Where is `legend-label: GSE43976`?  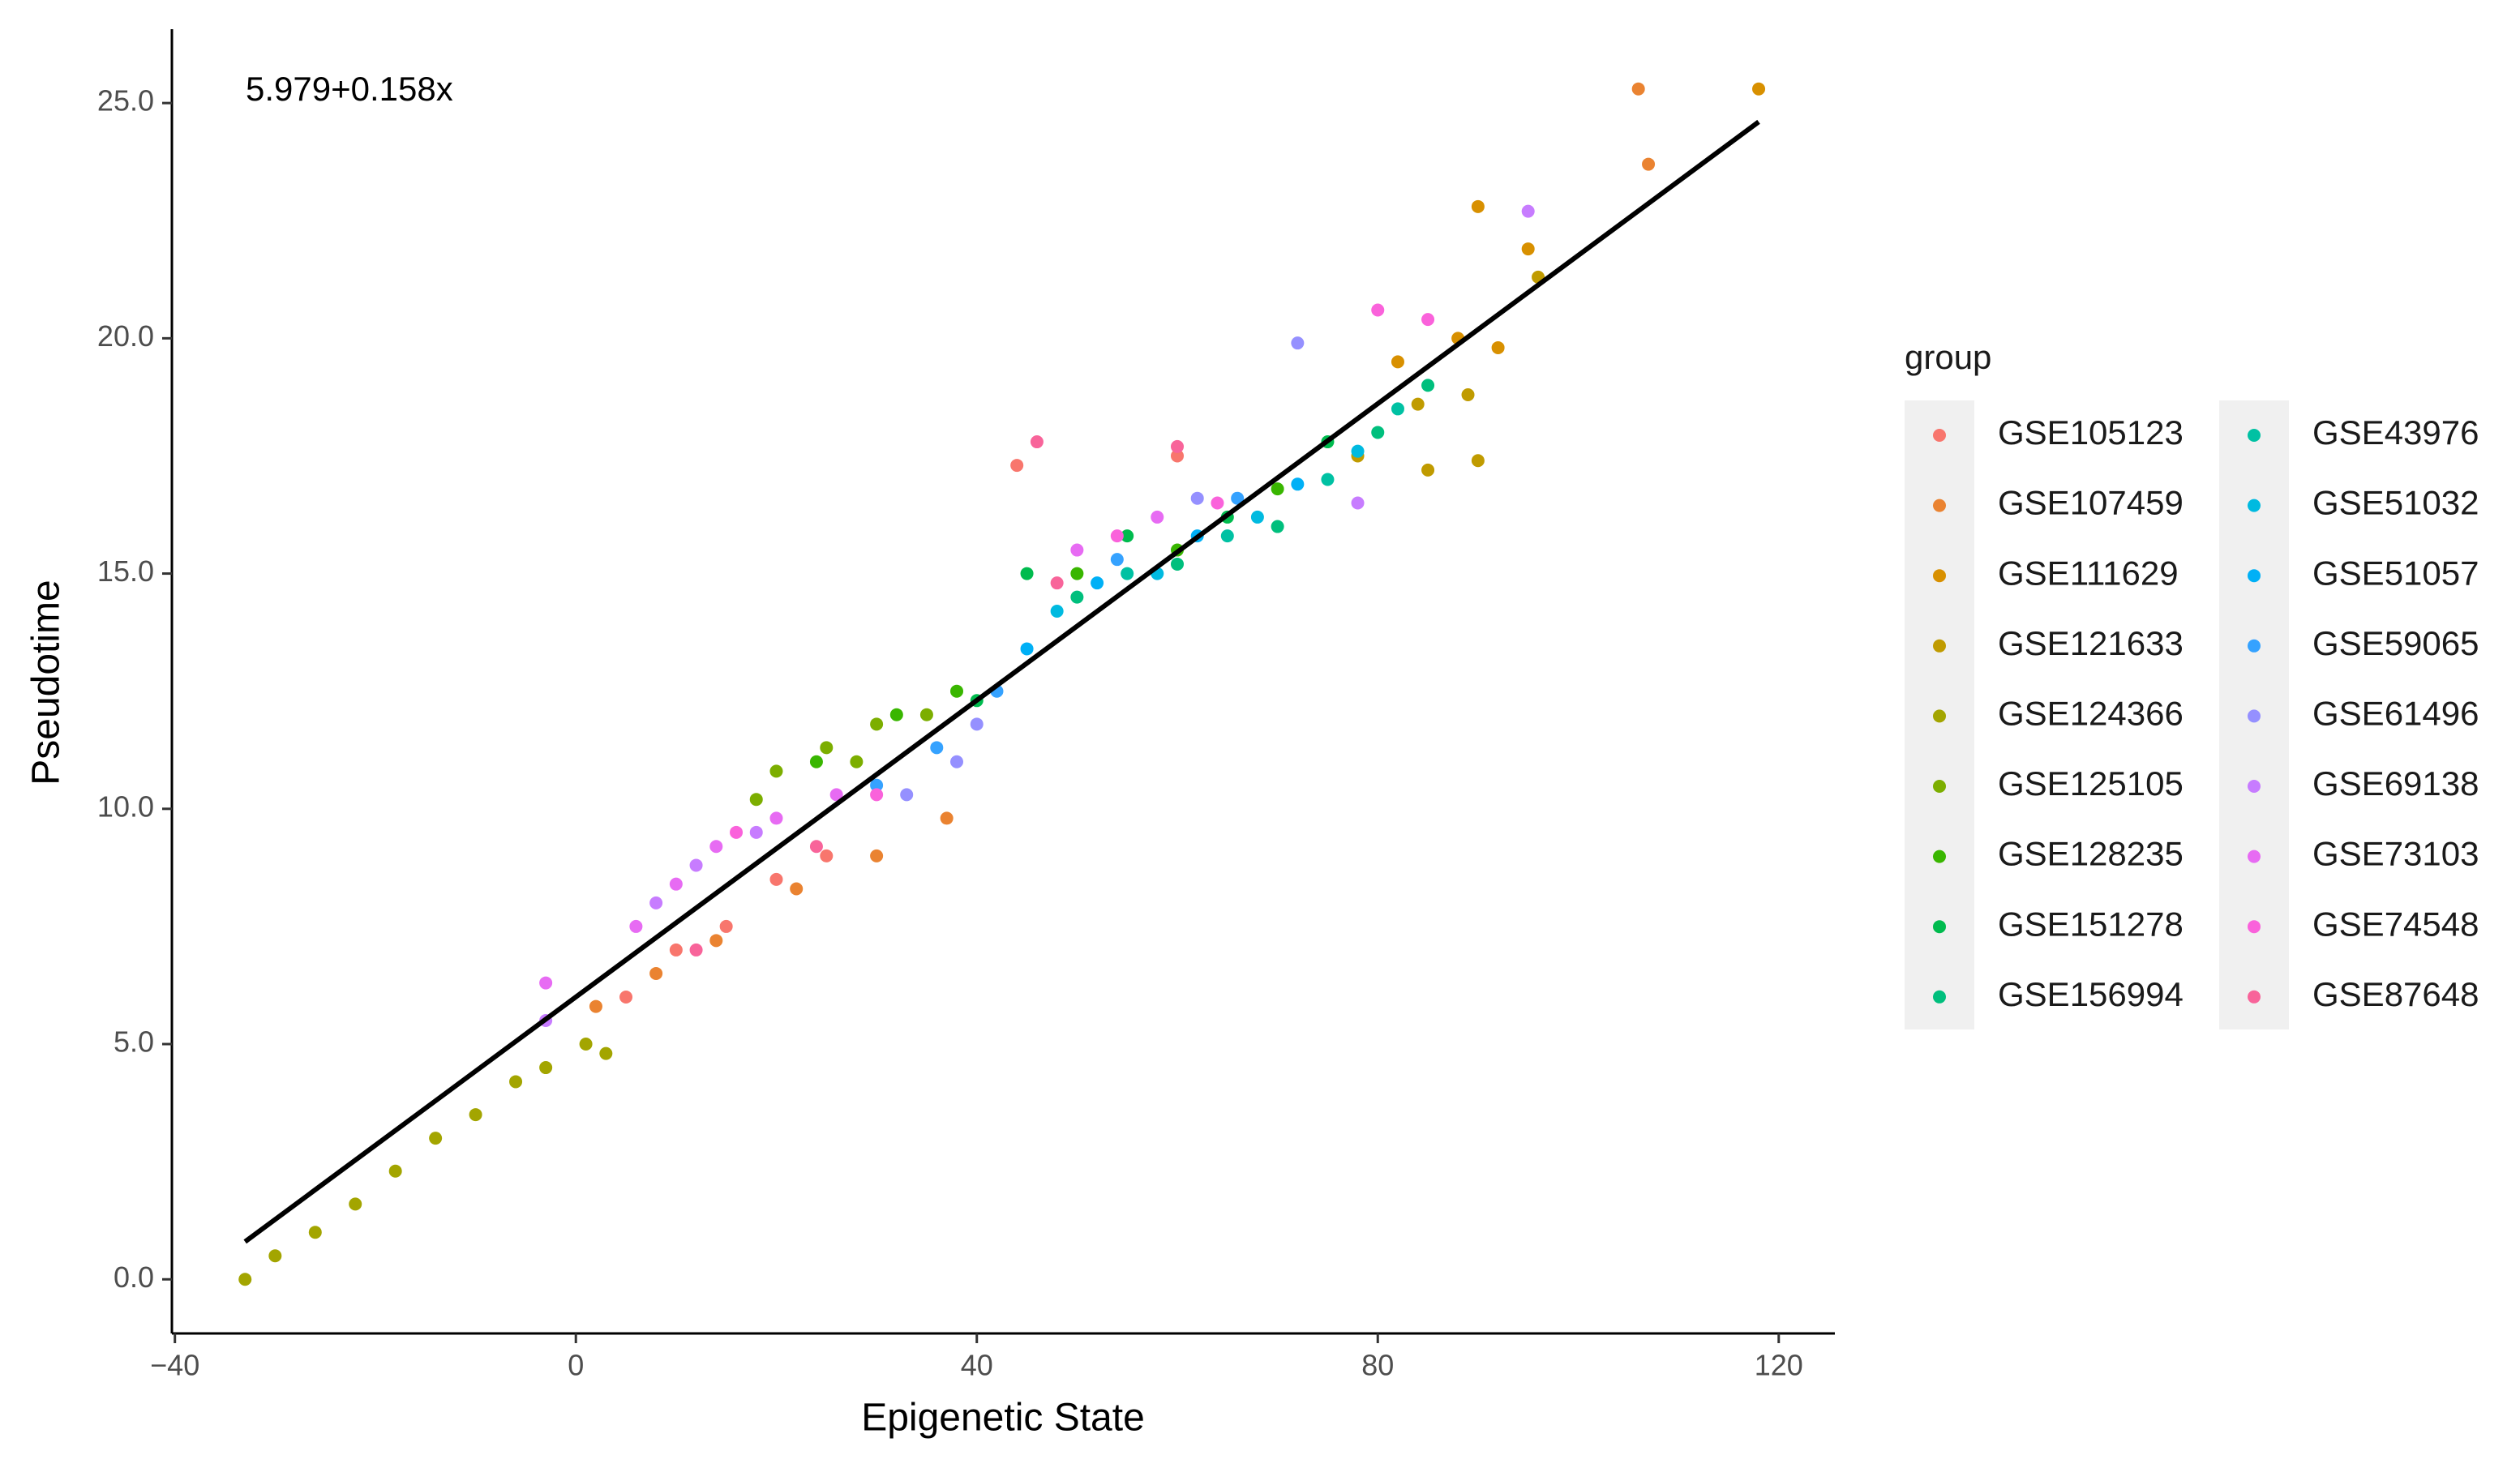
legend-label: GSE43976 is located at coordinates (2396, 433).